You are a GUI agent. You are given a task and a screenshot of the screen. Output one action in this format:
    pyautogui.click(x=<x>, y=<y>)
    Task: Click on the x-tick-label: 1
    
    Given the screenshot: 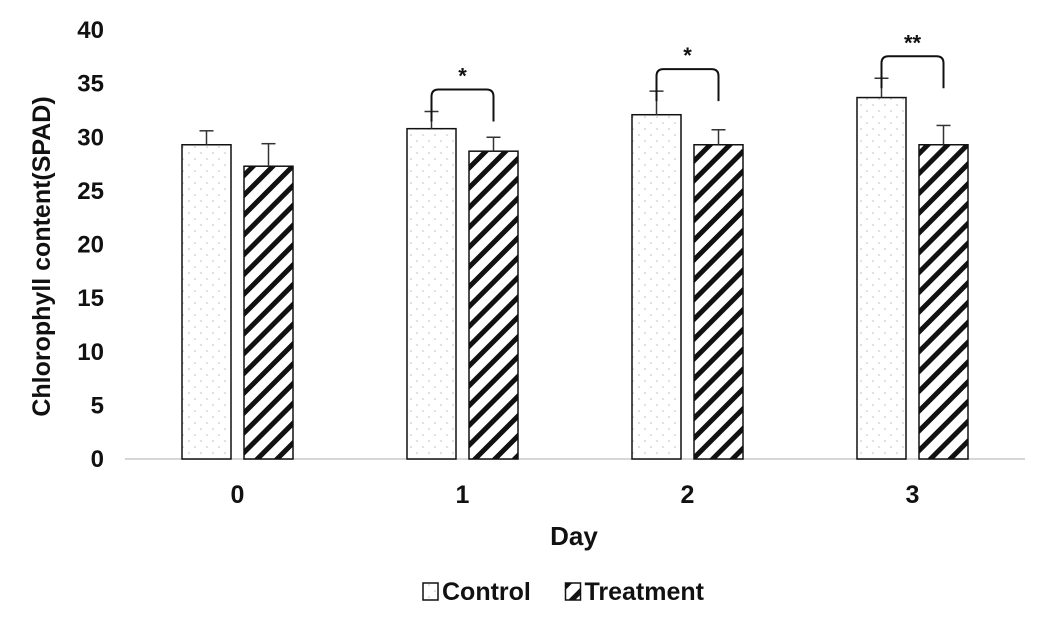 What is the action you would take?
    pyautogui.click(x=463, y=495)
    